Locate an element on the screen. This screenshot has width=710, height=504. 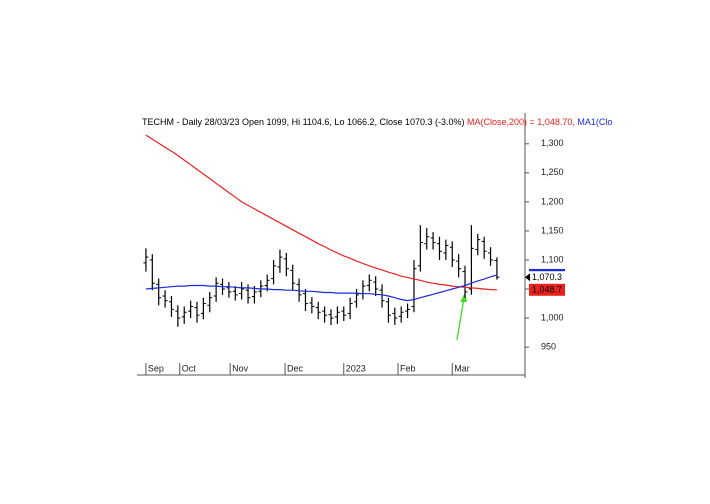
last-value-label: 1,048.7 is located at coordinates (547, 290).